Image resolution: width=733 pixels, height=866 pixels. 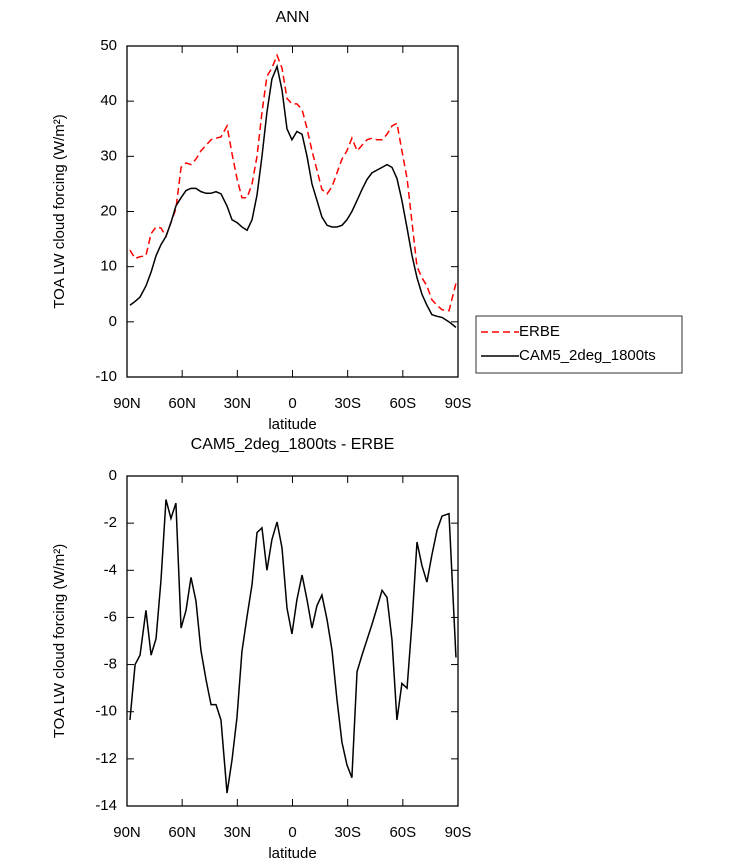 I want to click on y-tick-label: -12, so click(x=106, y=758).